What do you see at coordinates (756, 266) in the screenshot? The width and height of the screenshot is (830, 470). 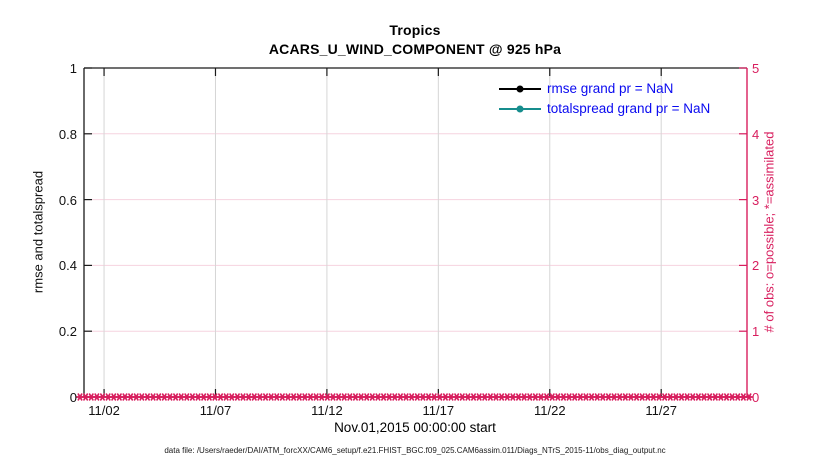 I see `y-tick-label-right: 2` at bounding box center [756, 266].